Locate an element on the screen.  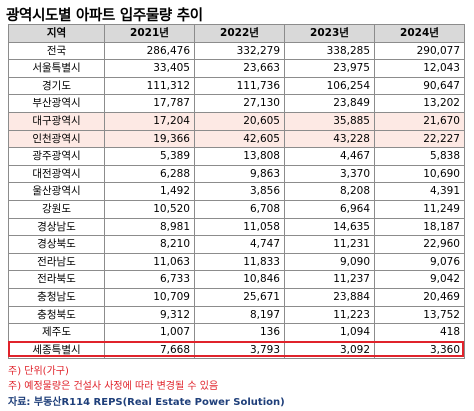
column-header-2023: 2023년 is located at coordinates (329, 33).